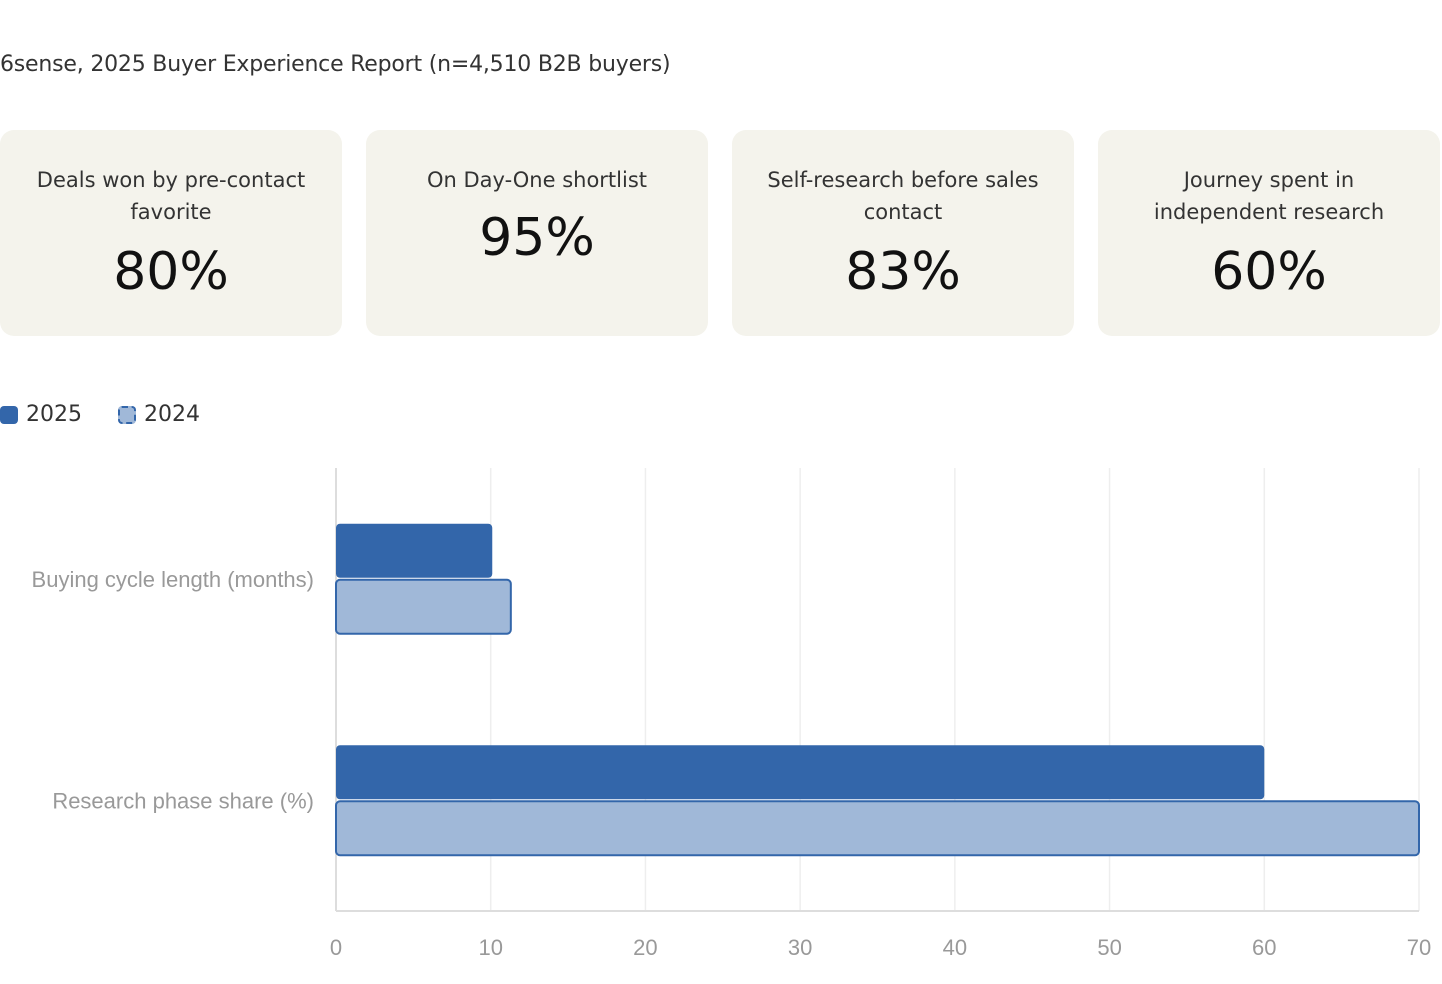 Image resolution: width=1442 pixels, height=984 pixels. What do you see at coordinates (1419, 947) in the screenshot?
I see `x-tick-label: 70` at bounding box center [1419, 947].